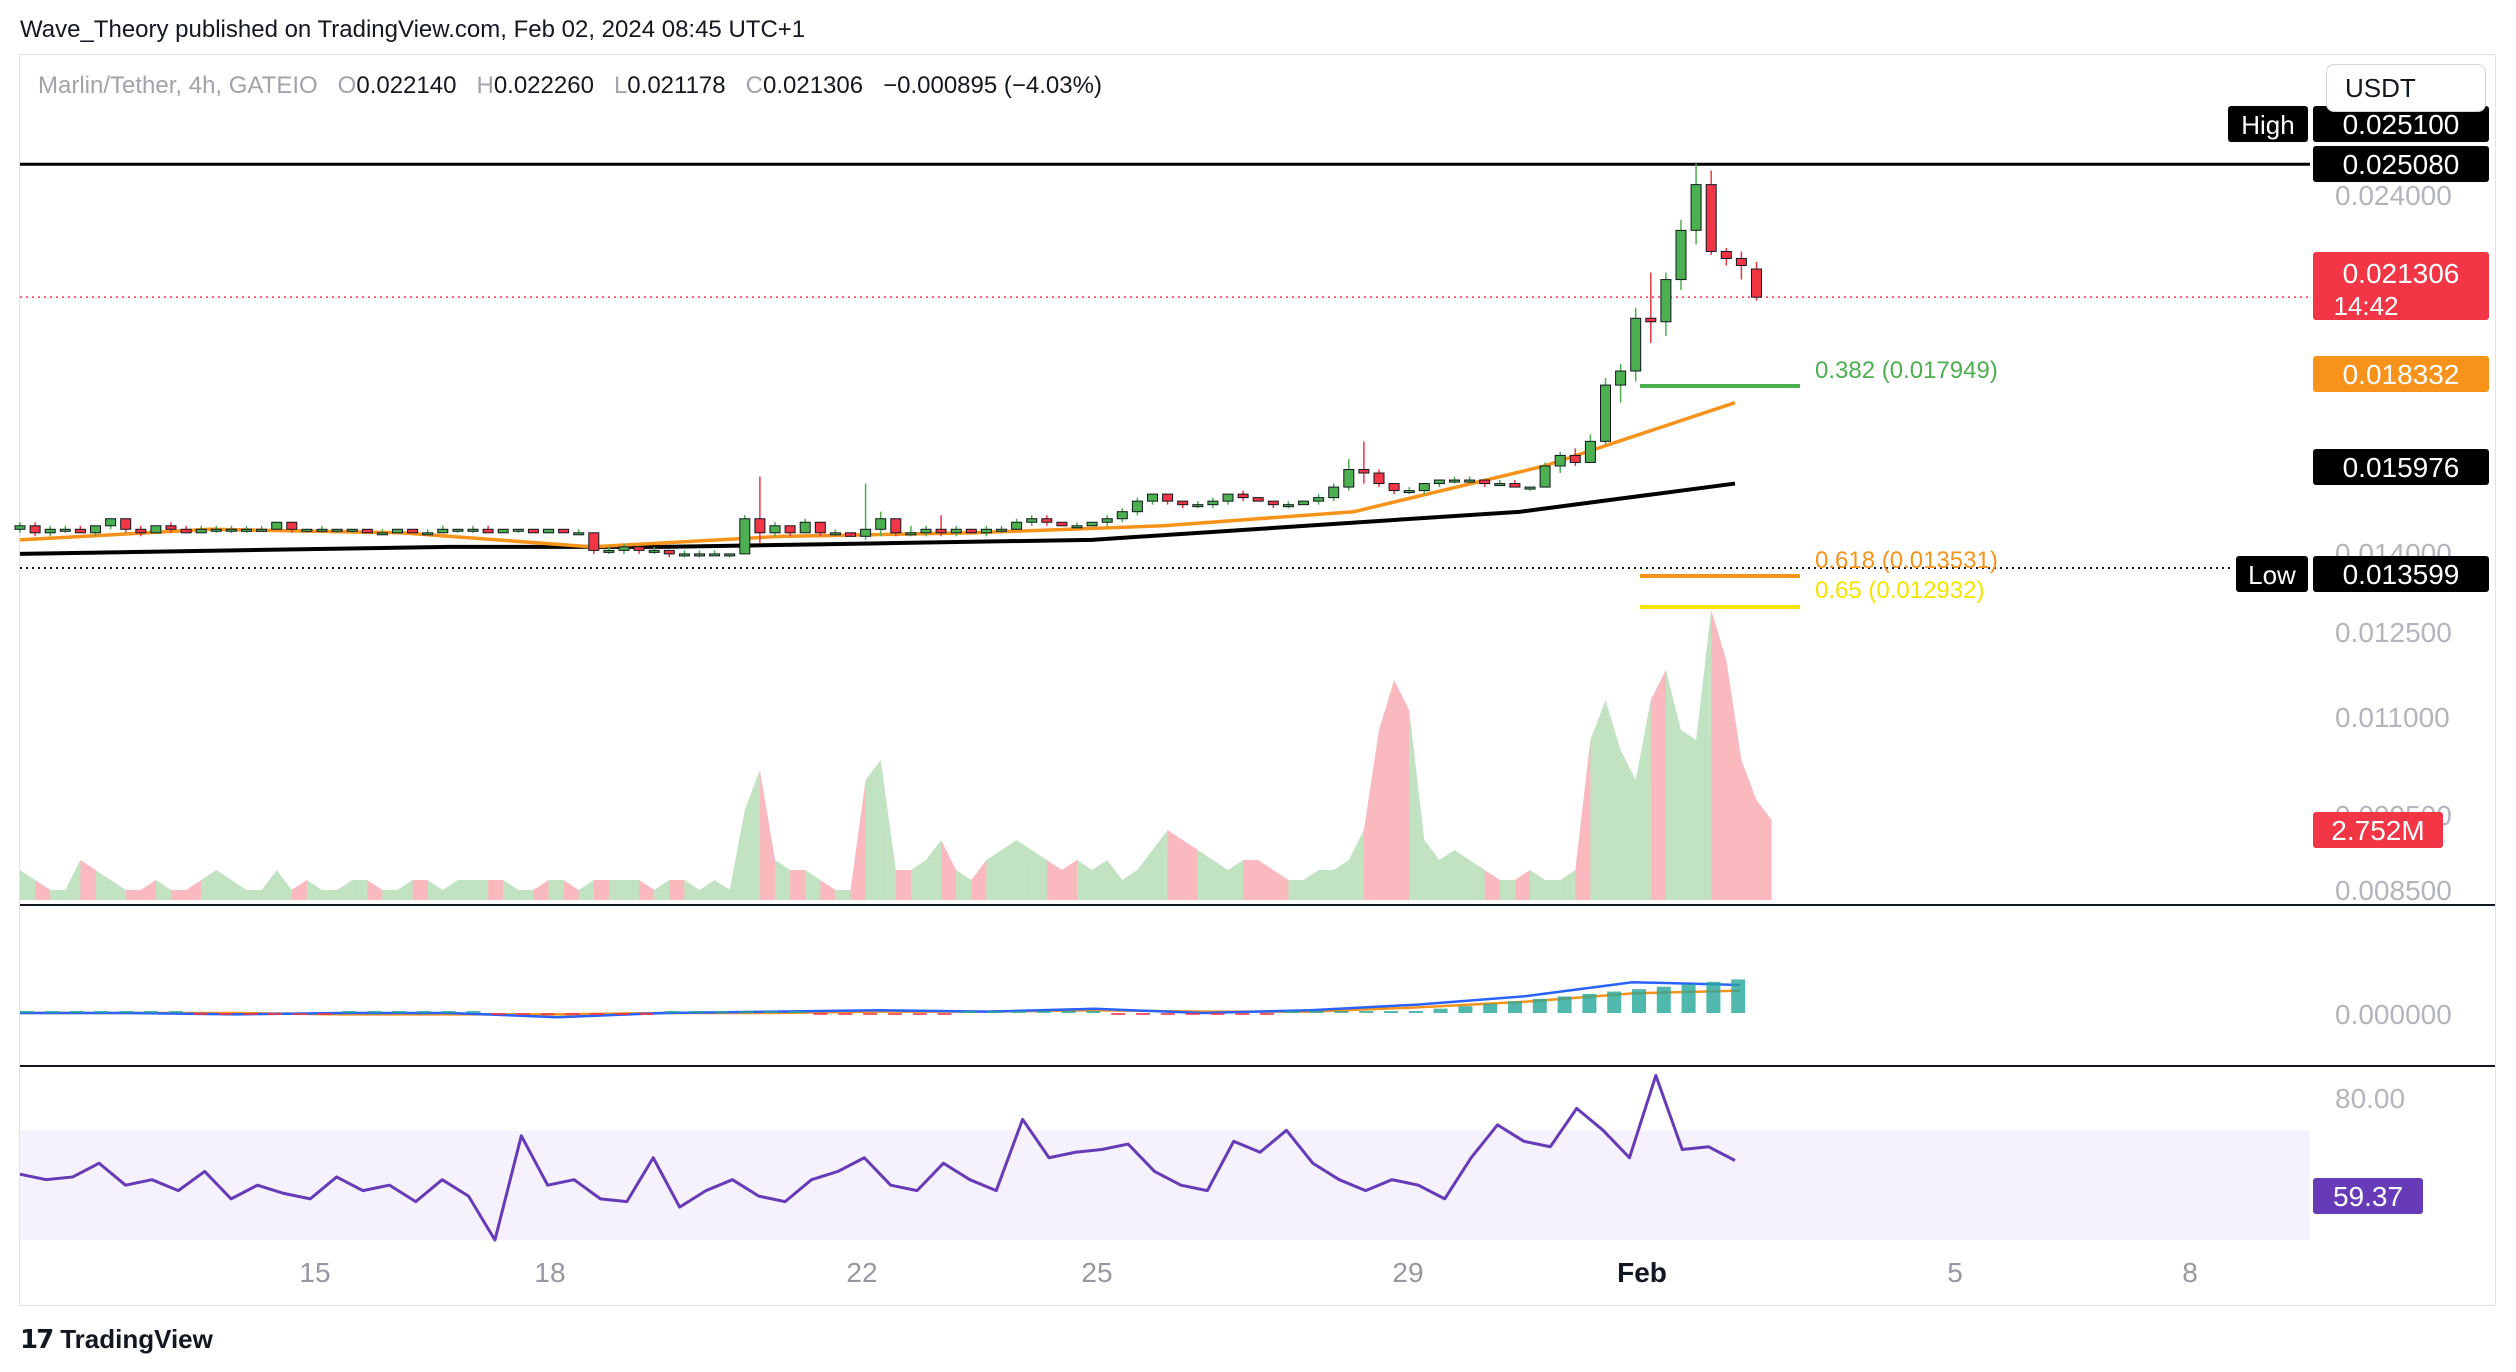 This screenshot has height=1372, width=2516. What do you see at coordinates (1906, 370) in the screenshot?
I see `fib-level-label: 0.382 (0.017949)` at bounding box center [1906, 370].